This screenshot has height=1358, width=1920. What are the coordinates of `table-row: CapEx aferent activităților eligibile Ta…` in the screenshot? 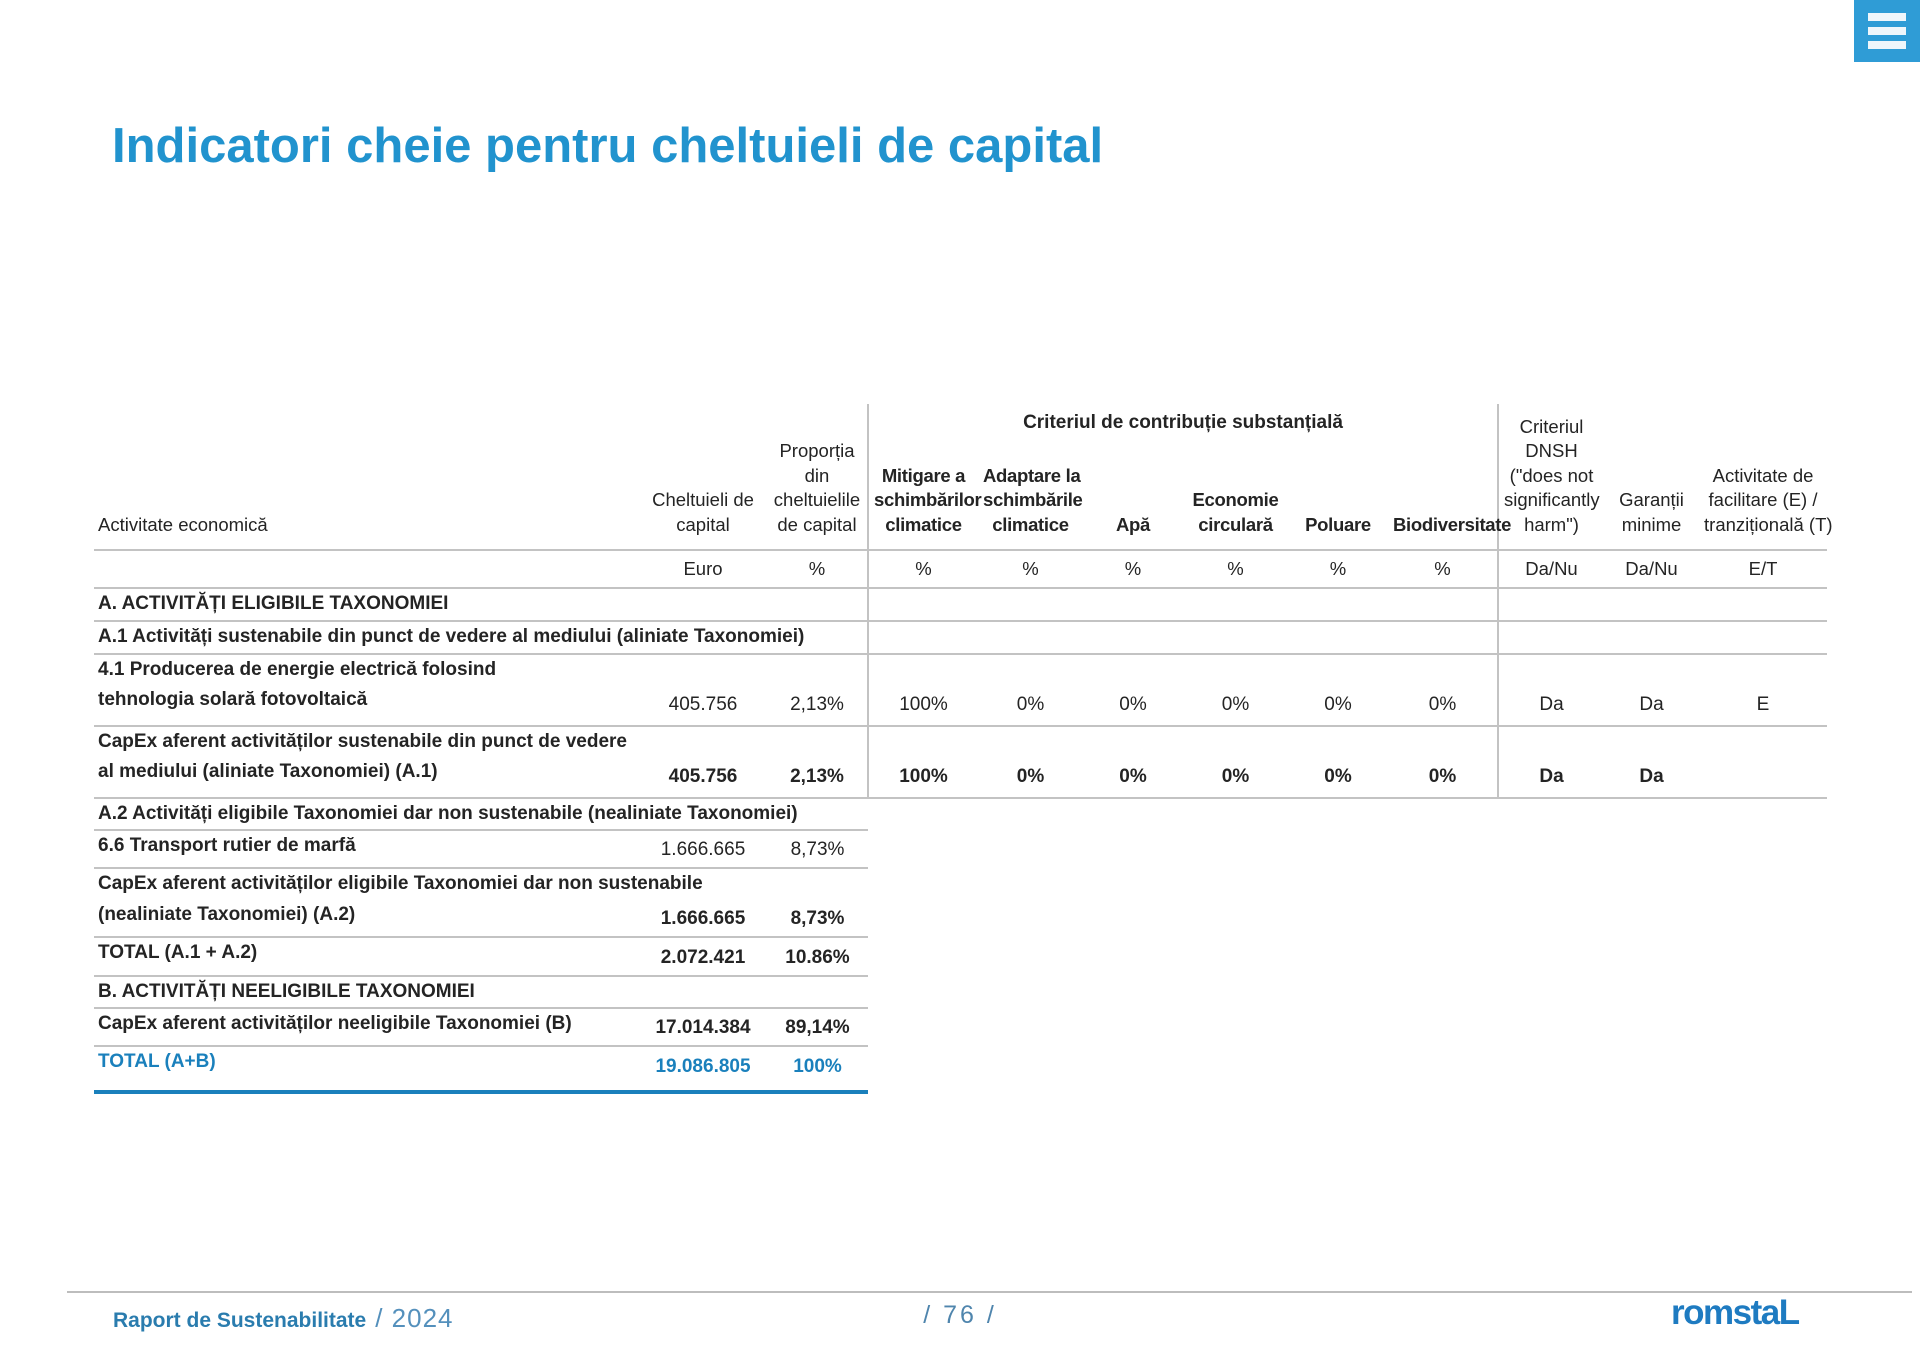 It's located at (960, 903).